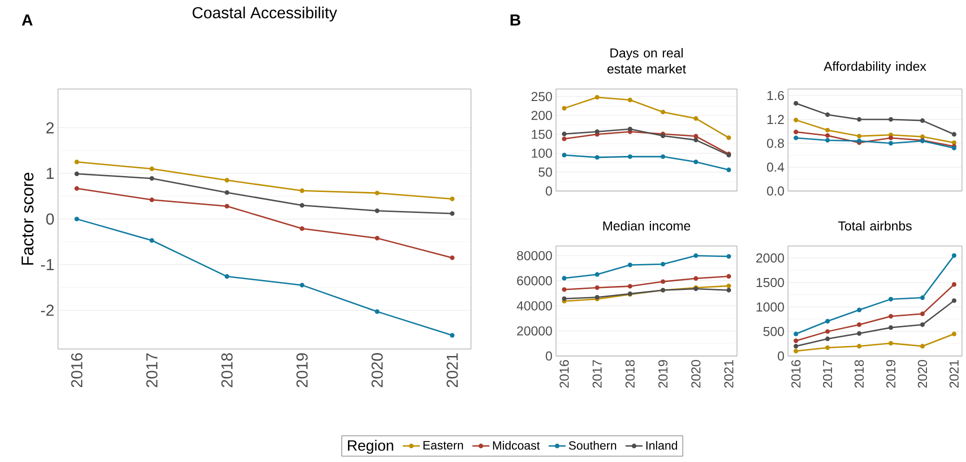 The height and width of the screenshot is (462, 966). I want to click on y-tick-label: 80000, so click(534, 255).